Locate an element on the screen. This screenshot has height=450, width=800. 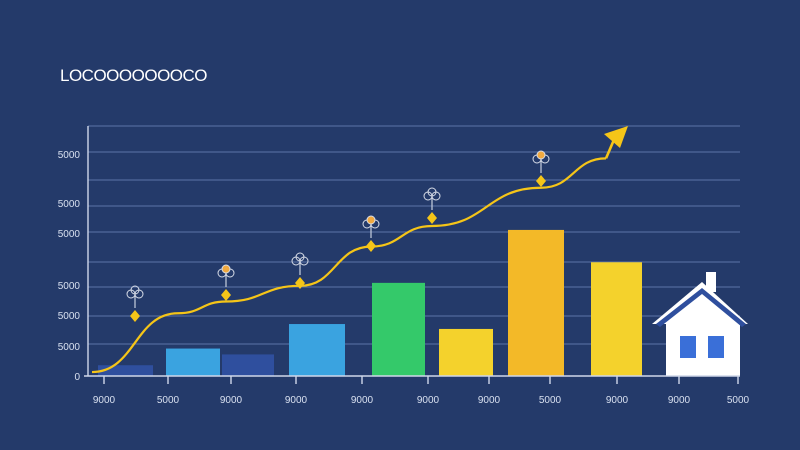
house-icon is located at coordinates (700, 324).